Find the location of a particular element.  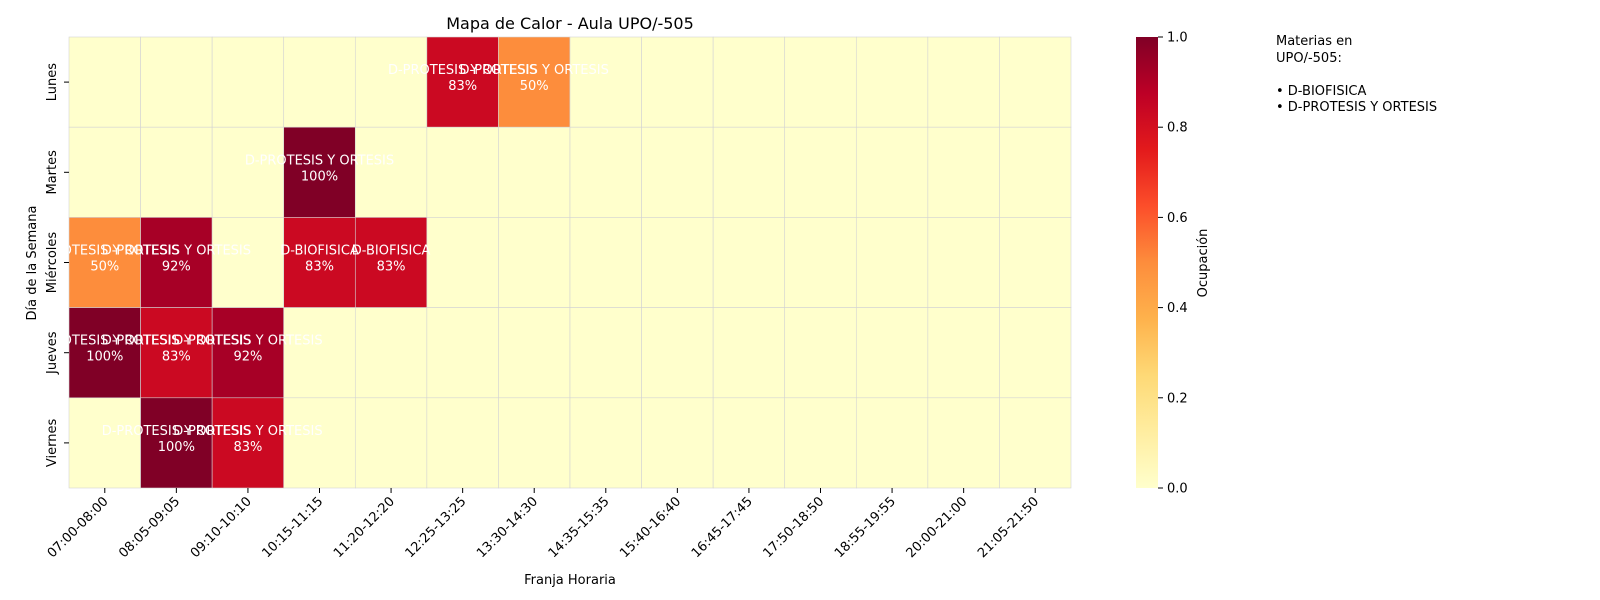

x-tick-label: 11:20-12:20 is located at coordinates (364, 527).